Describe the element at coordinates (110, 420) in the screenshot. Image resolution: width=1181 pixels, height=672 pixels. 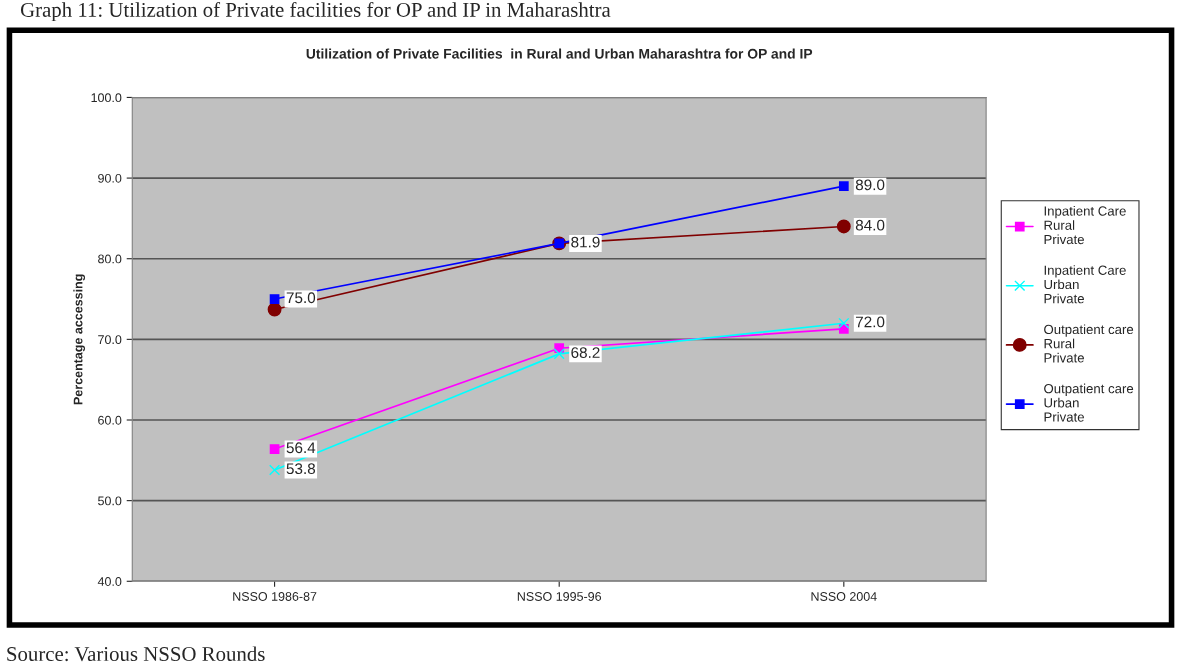
I see `y-tick-label: 60.0` at that location.